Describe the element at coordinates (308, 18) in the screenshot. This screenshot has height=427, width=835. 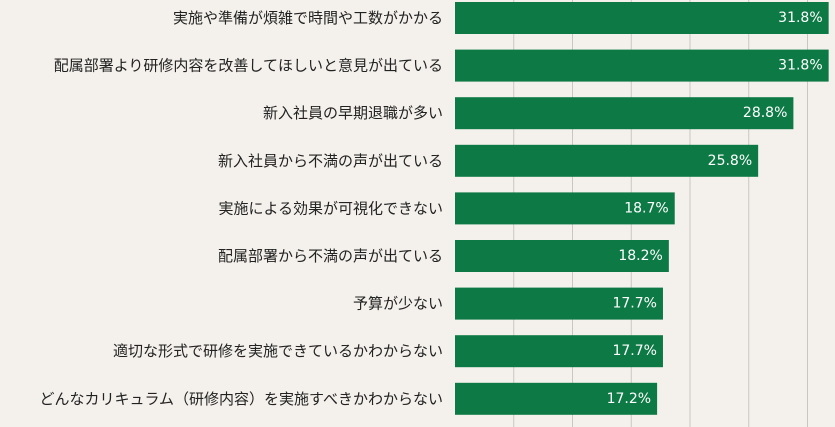
I see `category-label: 実施や準備が煩雑で時間や工数がかかる` at that location.